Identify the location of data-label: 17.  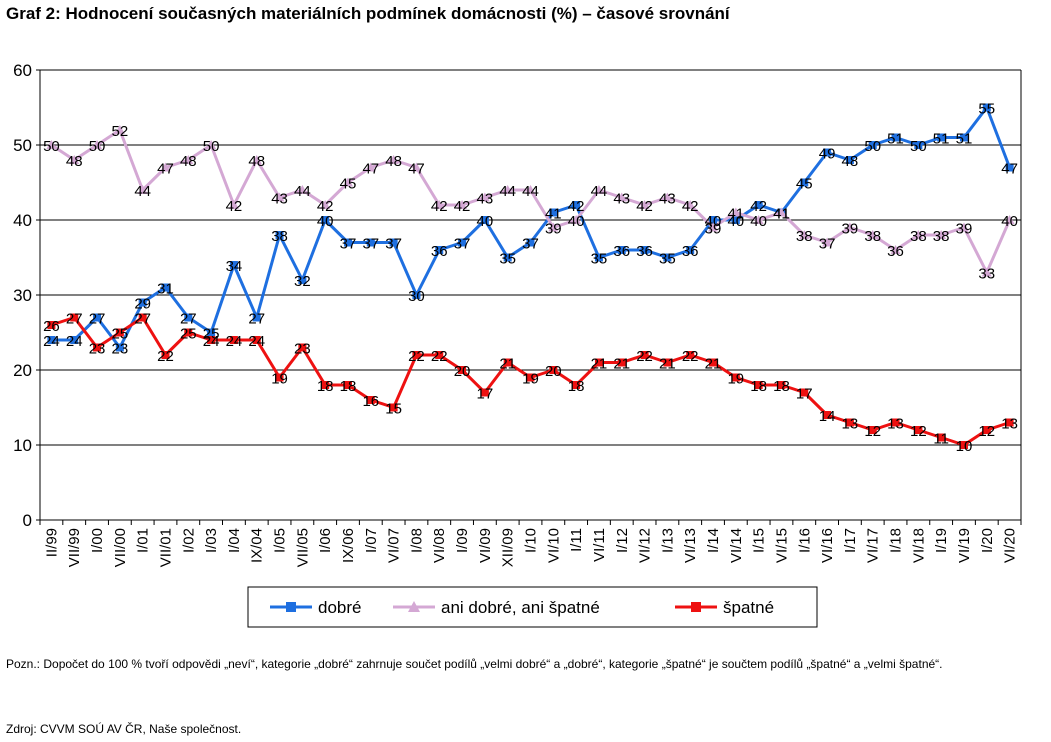
(804, 394).